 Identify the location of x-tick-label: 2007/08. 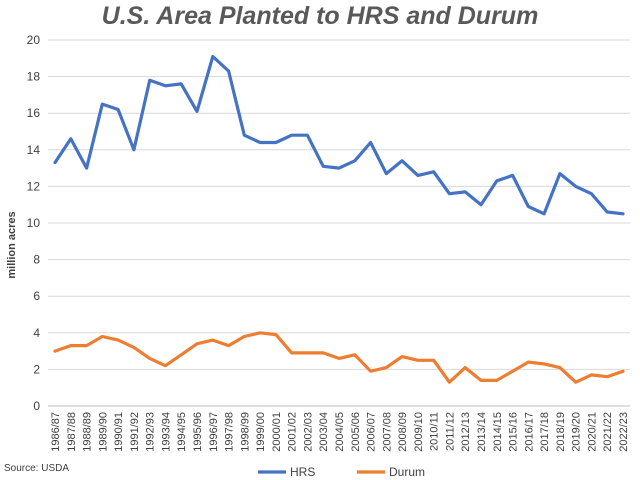
(387, 432).